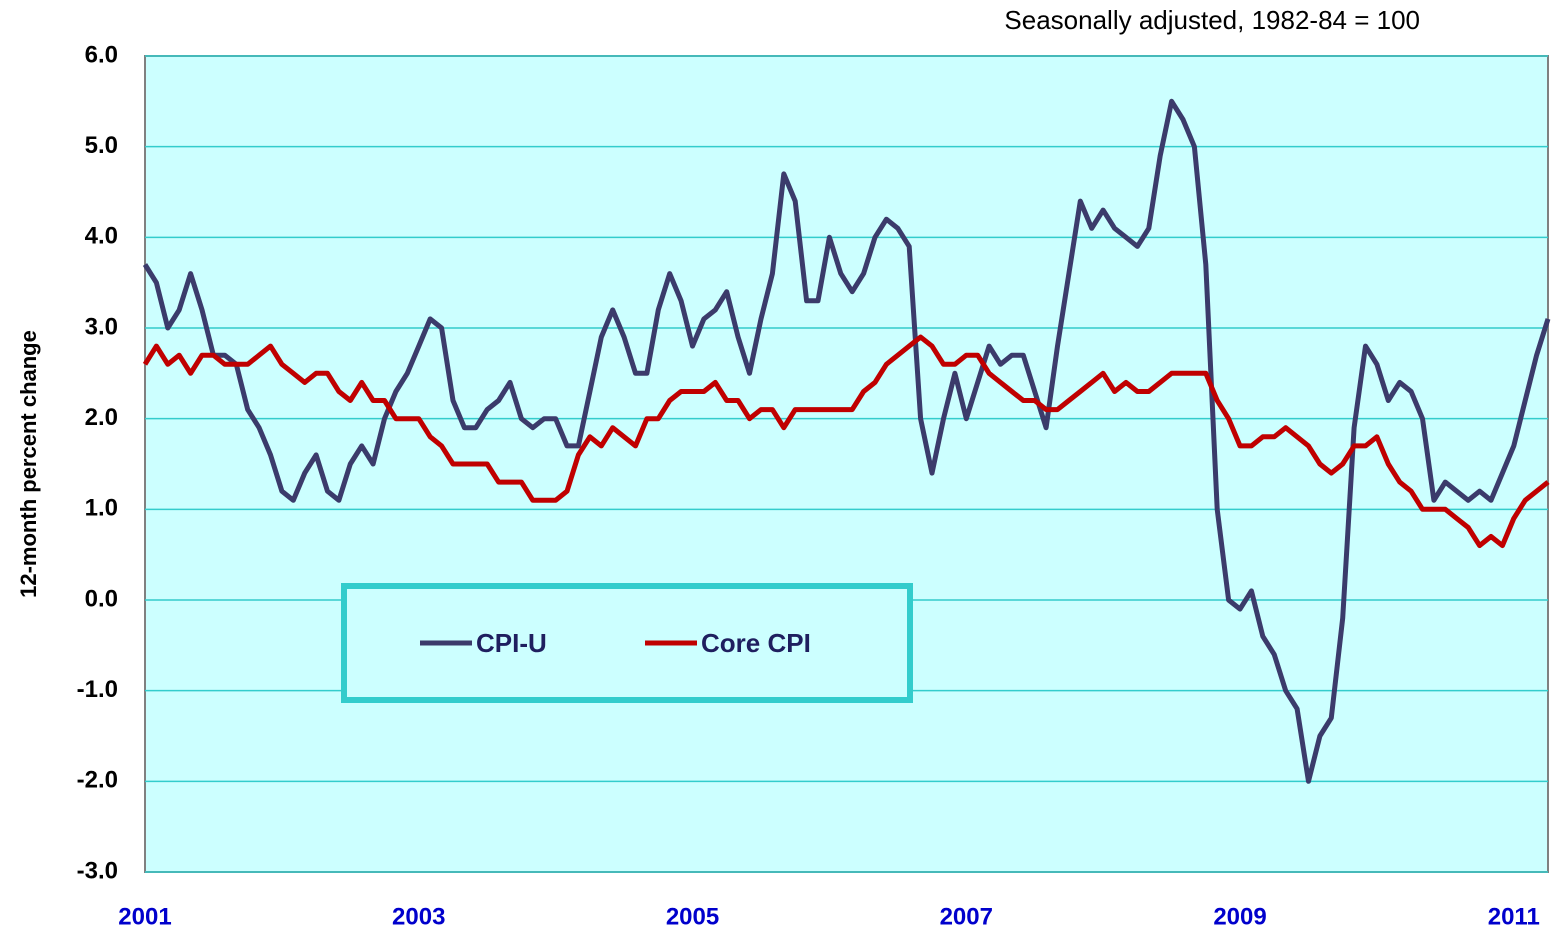 Image resolution: width=1558 pixels, height=934 pixels. I want to click on x-tick-label: 2001, so click(144, 916).